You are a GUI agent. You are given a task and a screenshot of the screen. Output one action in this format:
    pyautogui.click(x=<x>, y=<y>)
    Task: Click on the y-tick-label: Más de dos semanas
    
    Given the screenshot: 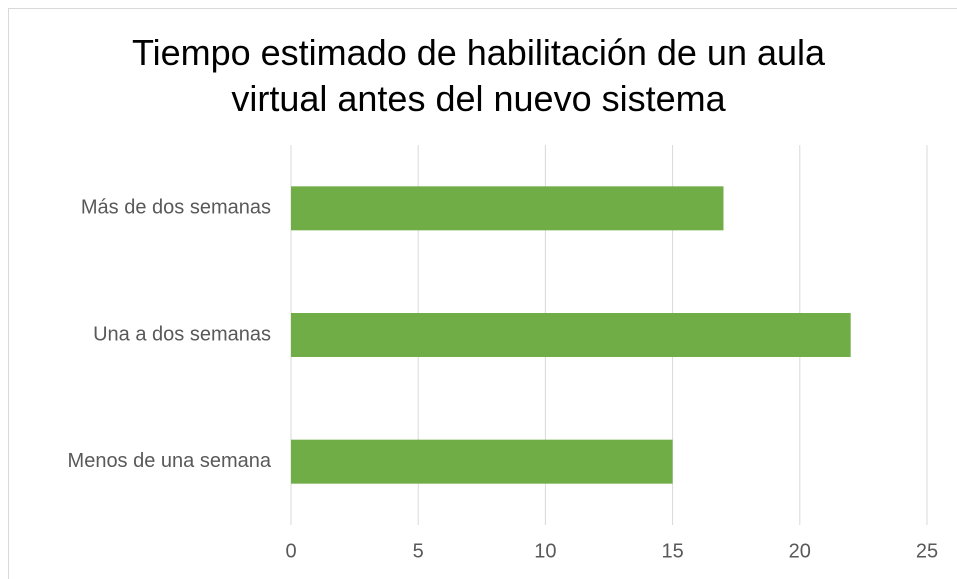 What is the action you would take?
    pyautogui.click(x=176, y=208)
    